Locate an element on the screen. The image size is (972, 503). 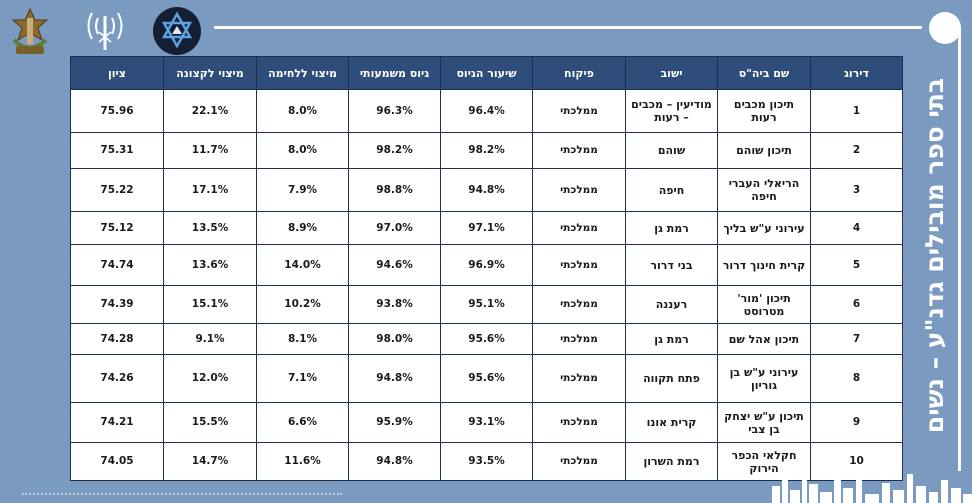
recruitment-rate-cell: 98.2% is located at coordinates (486, 150).